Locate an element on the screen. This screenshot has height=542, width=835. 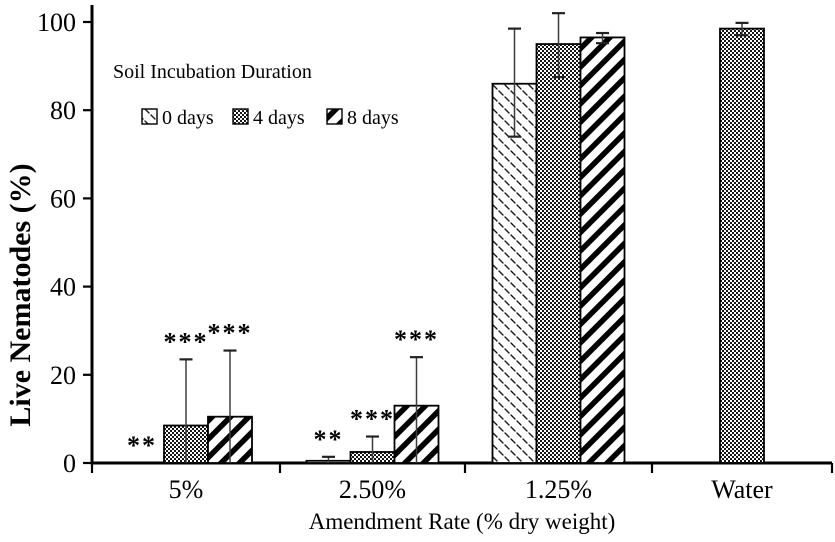
legend-title: Soil Incubation Duration is located at coordinates (212, 72).